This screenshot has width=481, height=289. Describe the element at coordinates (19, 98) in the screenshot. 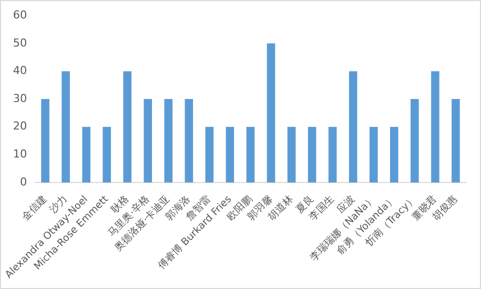

I see `y-tick-label: 30` at that location.